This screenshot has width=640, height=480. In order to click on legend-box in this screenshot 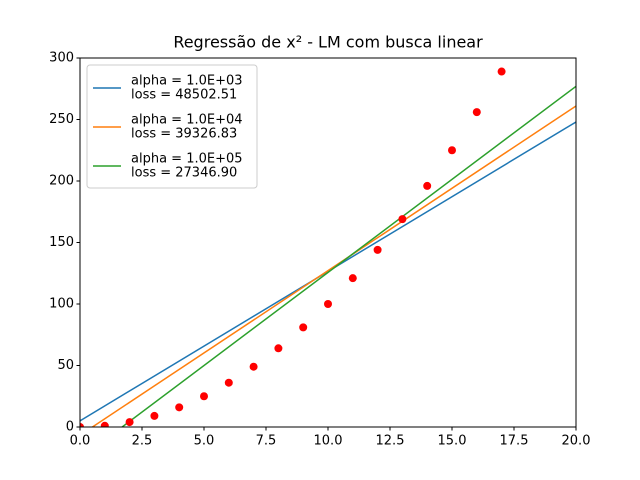, I will do `click(172, 126)`.